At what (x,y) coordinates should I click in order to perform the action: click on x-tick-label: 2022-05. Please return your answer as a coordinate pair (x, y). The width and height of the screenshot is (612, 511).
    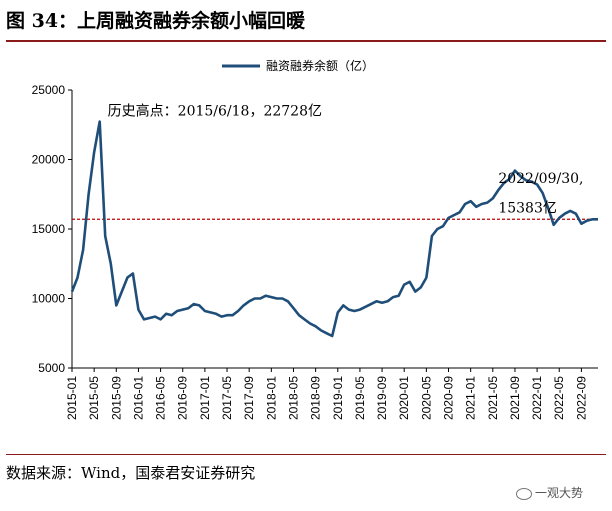
    Looking at the image, I should click on (559, 398).